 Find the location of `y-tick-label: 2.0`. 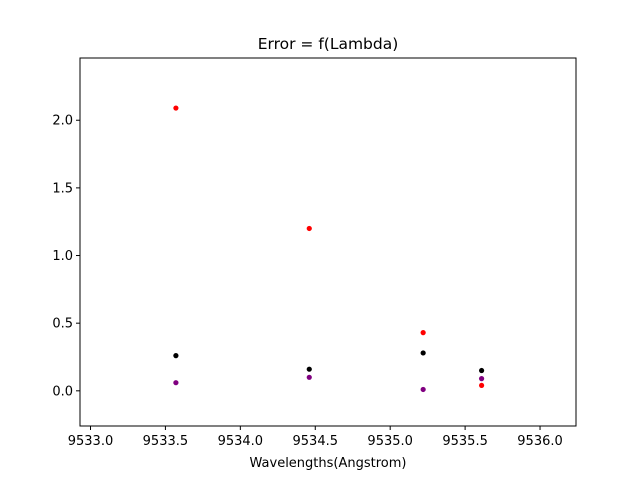

y-tick-label: 2.0 is located at coordinates (62, 121).